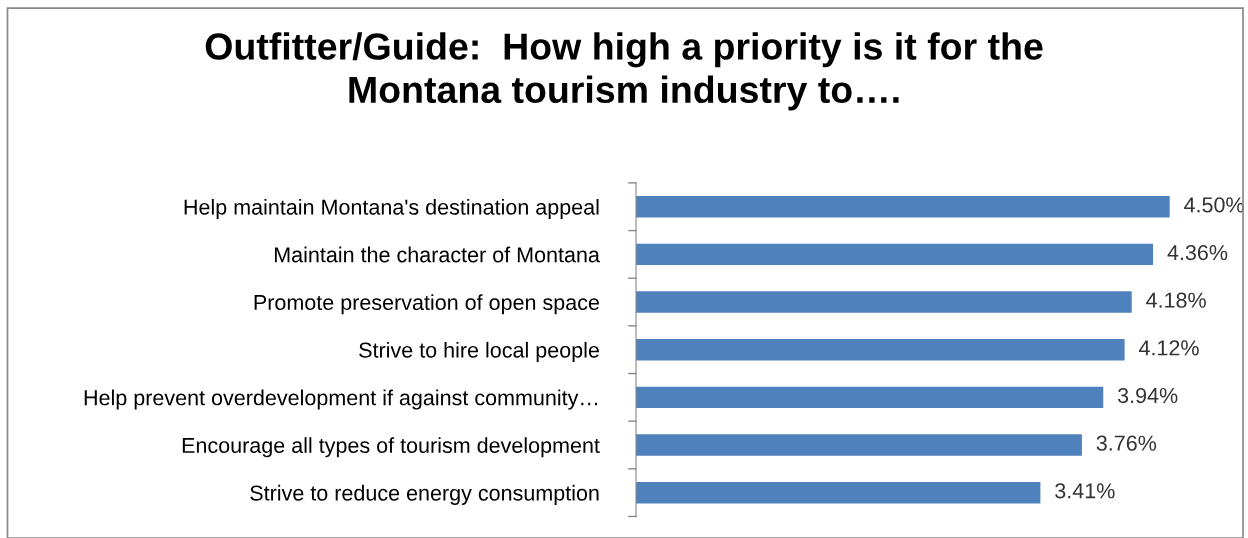 The height and width of the screenshot is (538, 1248). What do you see at coordinates (1176, 300) in the screenshot?
I see `data-label: 4.18%` at bounding box center [1176, 300].